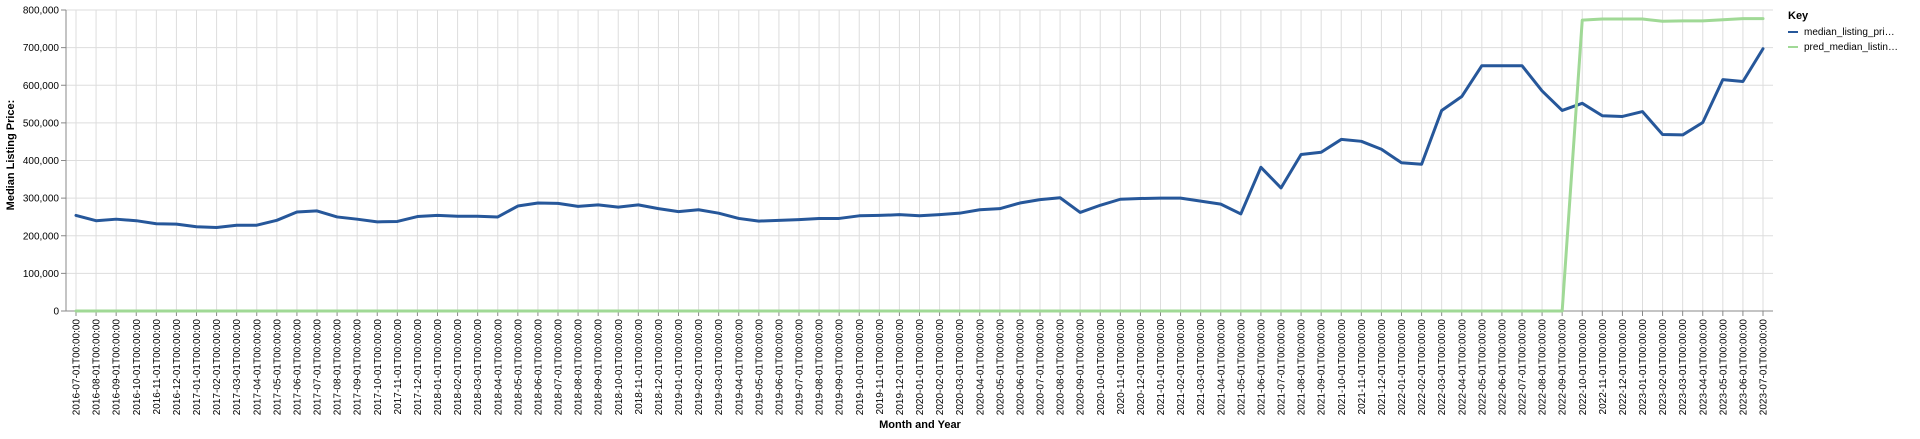 This screenshot has height=439, width=1920. I want to click on x-tick-label: 2016-09-01T00:00:00, so click(117, 367).